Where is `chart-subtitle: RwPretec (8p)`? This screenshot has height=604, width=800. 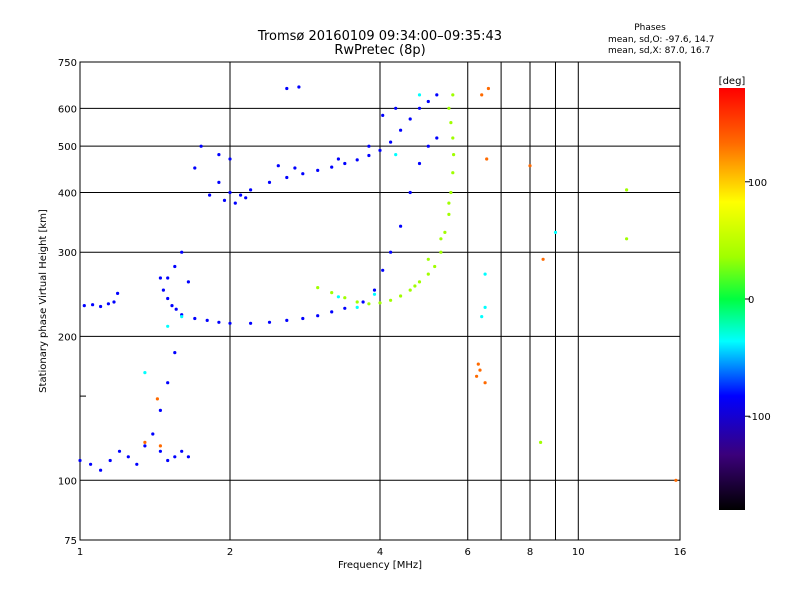 chart-subtitle: RwPretec (8p) is located at coordinates (379, 50).